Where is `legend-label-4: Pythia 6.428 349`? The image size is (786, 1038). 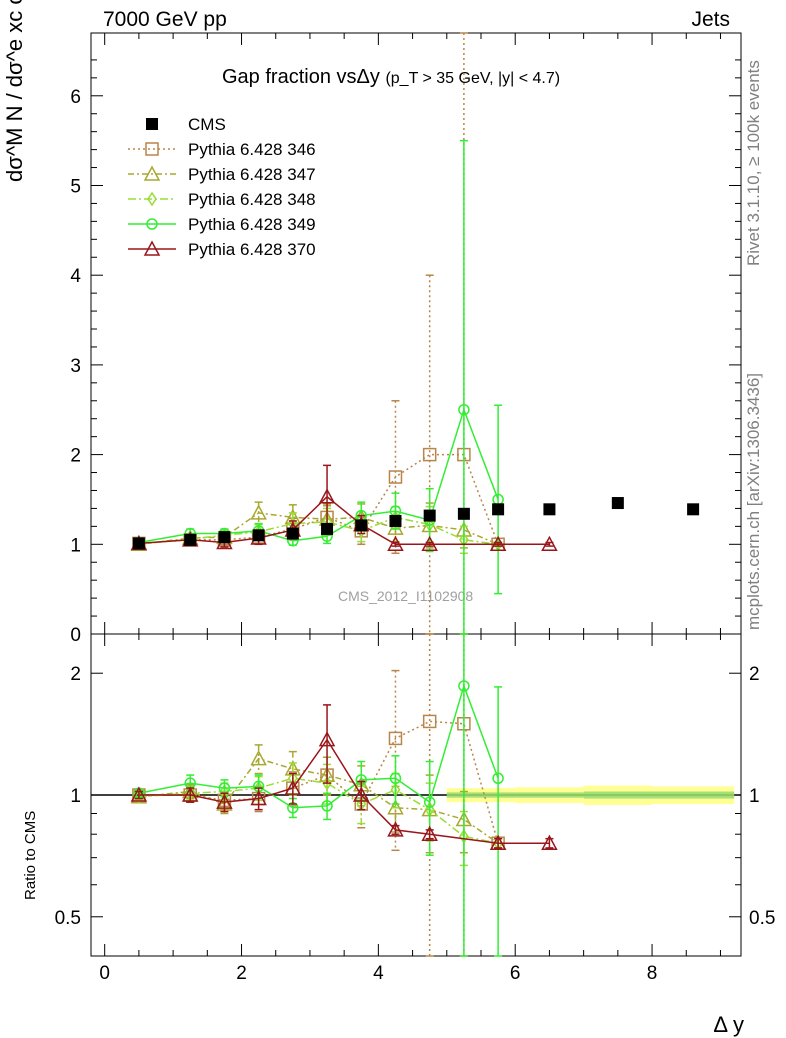 legend-label-4: Pythia 6.428 349 is located at coordinates (252, 224).